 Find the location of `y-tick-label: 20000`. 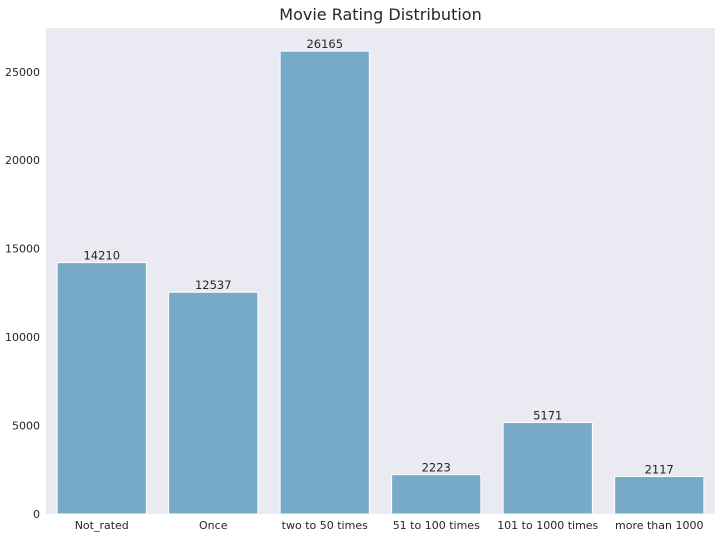

y-tick-label: 20000 is located at coordinates (22, 160).